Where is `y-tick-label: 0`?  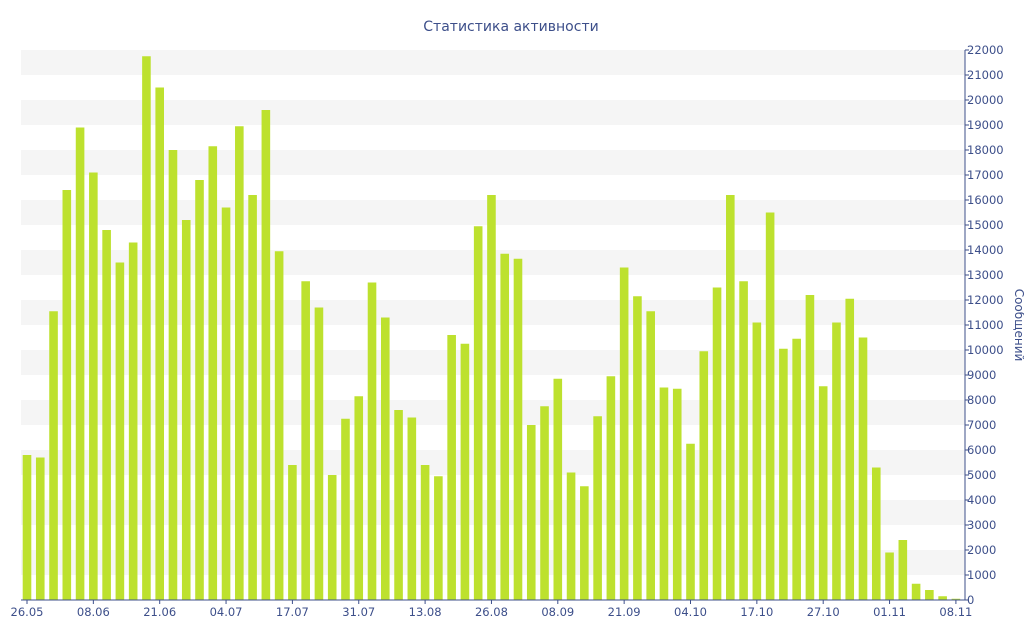 y-tick-label: 0 is located at coordinates (970, 600).